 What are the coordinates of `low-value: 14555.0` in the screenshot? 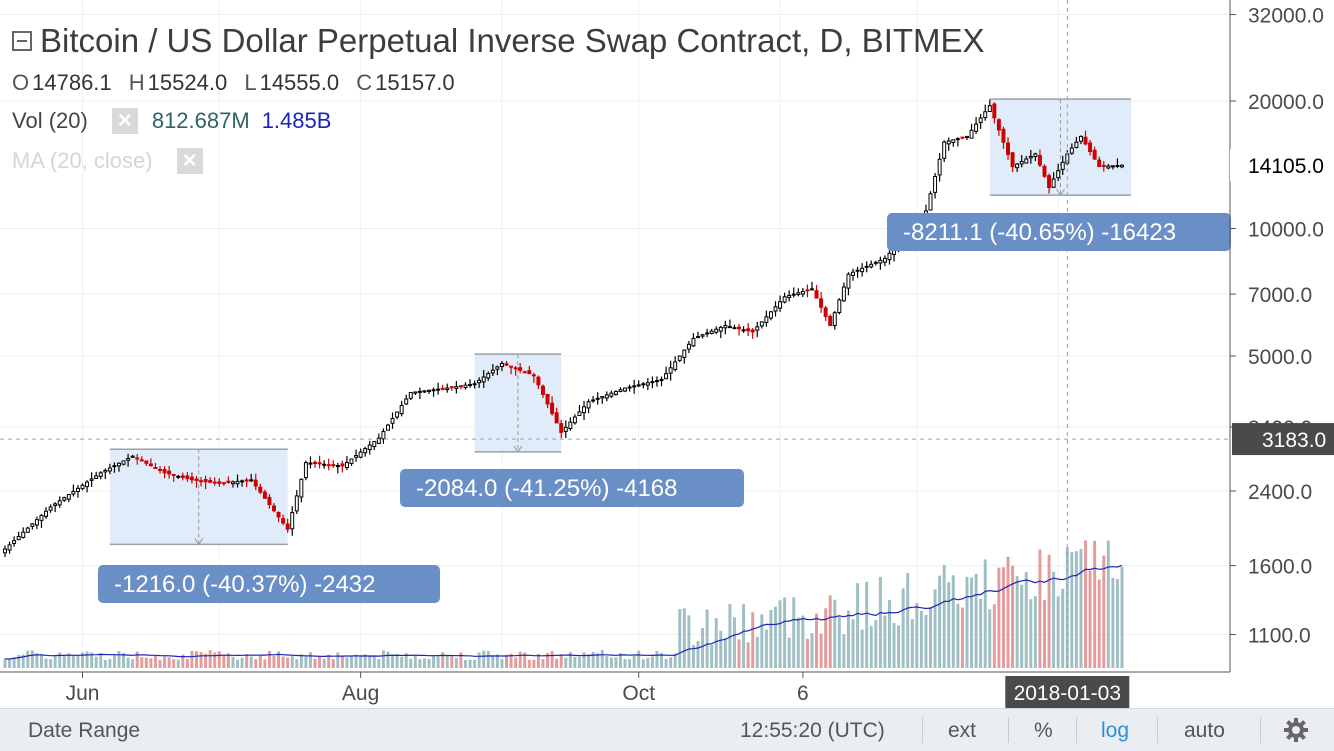 It's located at (299, 82).